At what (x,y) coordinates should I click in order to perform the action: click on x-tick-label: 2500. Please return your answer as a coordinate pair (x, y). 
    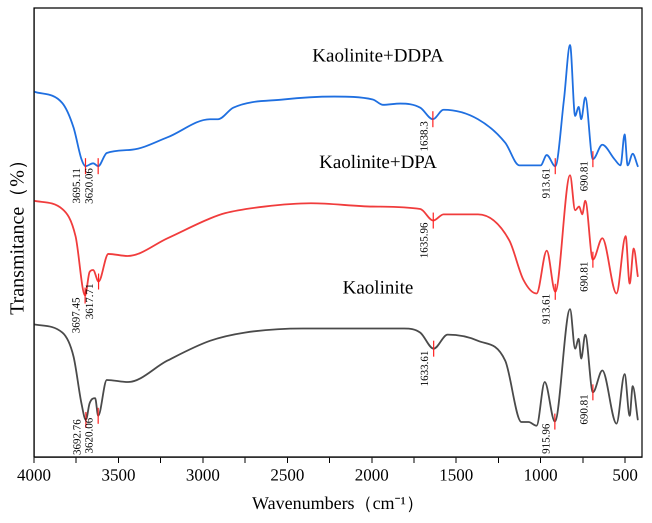
    Looking at the image, I should click on (287, 475).